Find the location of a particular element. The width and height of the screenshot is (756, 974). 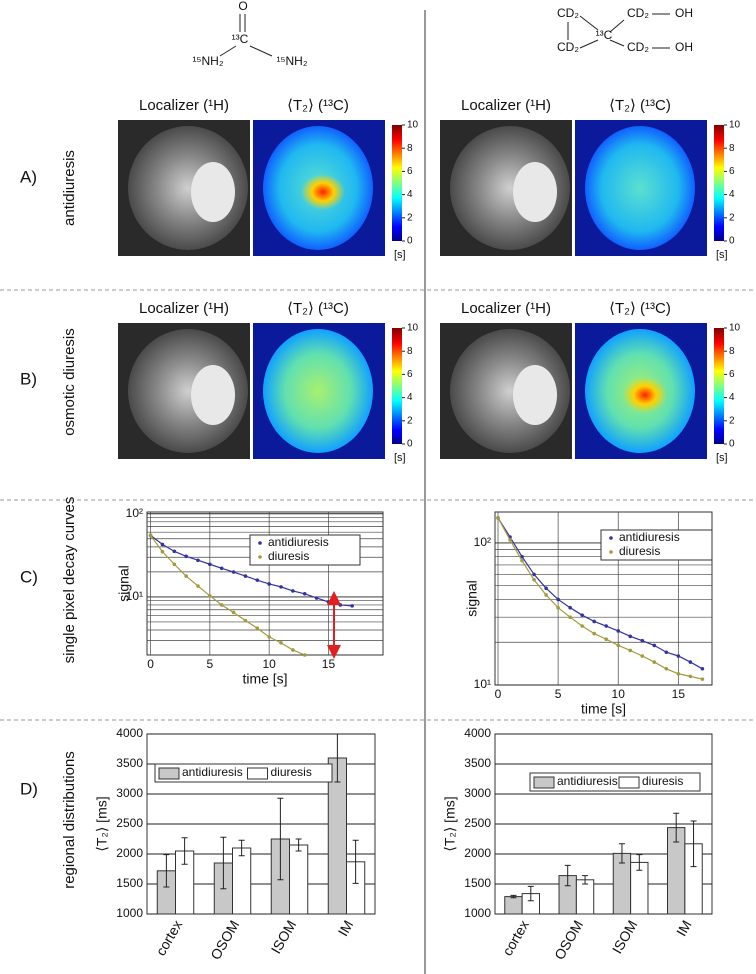

atom-label: CD₂ is located at coordinates (638, 13).